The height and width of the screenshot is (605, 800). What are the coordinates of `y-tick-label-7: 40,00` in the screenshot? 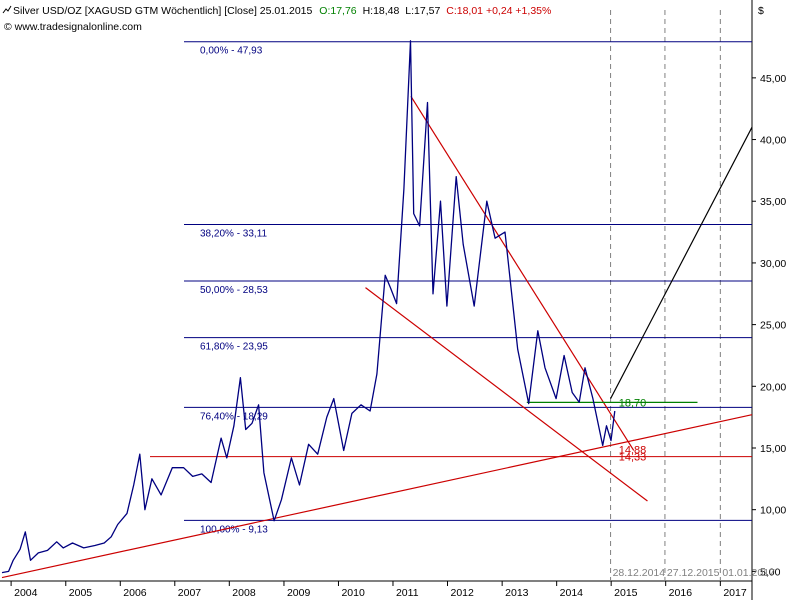 It's located at (773, 141).